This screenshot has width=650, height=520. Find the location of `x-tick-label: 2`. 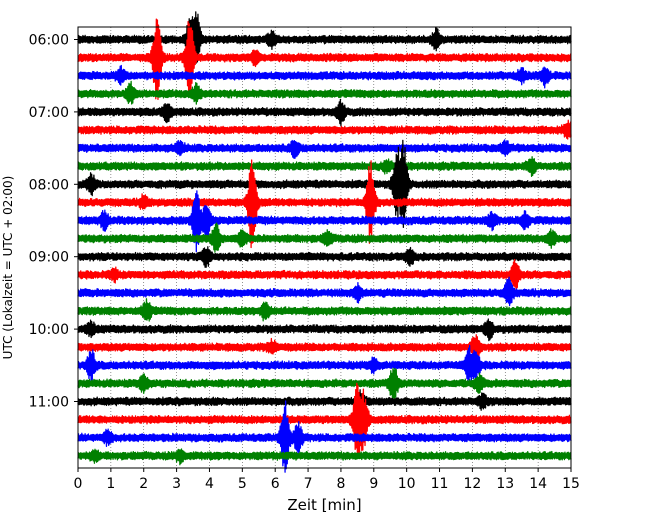

x-tick-label: 2 is located at coordinates (143, 484).